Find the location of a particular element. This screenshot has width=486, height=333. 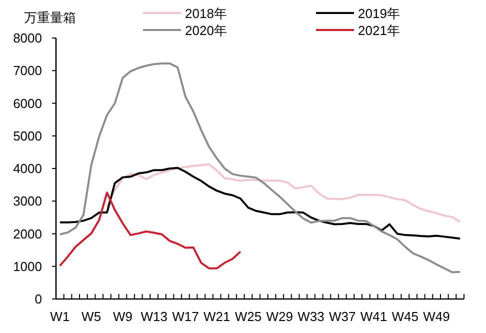

x-tick-label: W45 is located at coordinates (405, 316).